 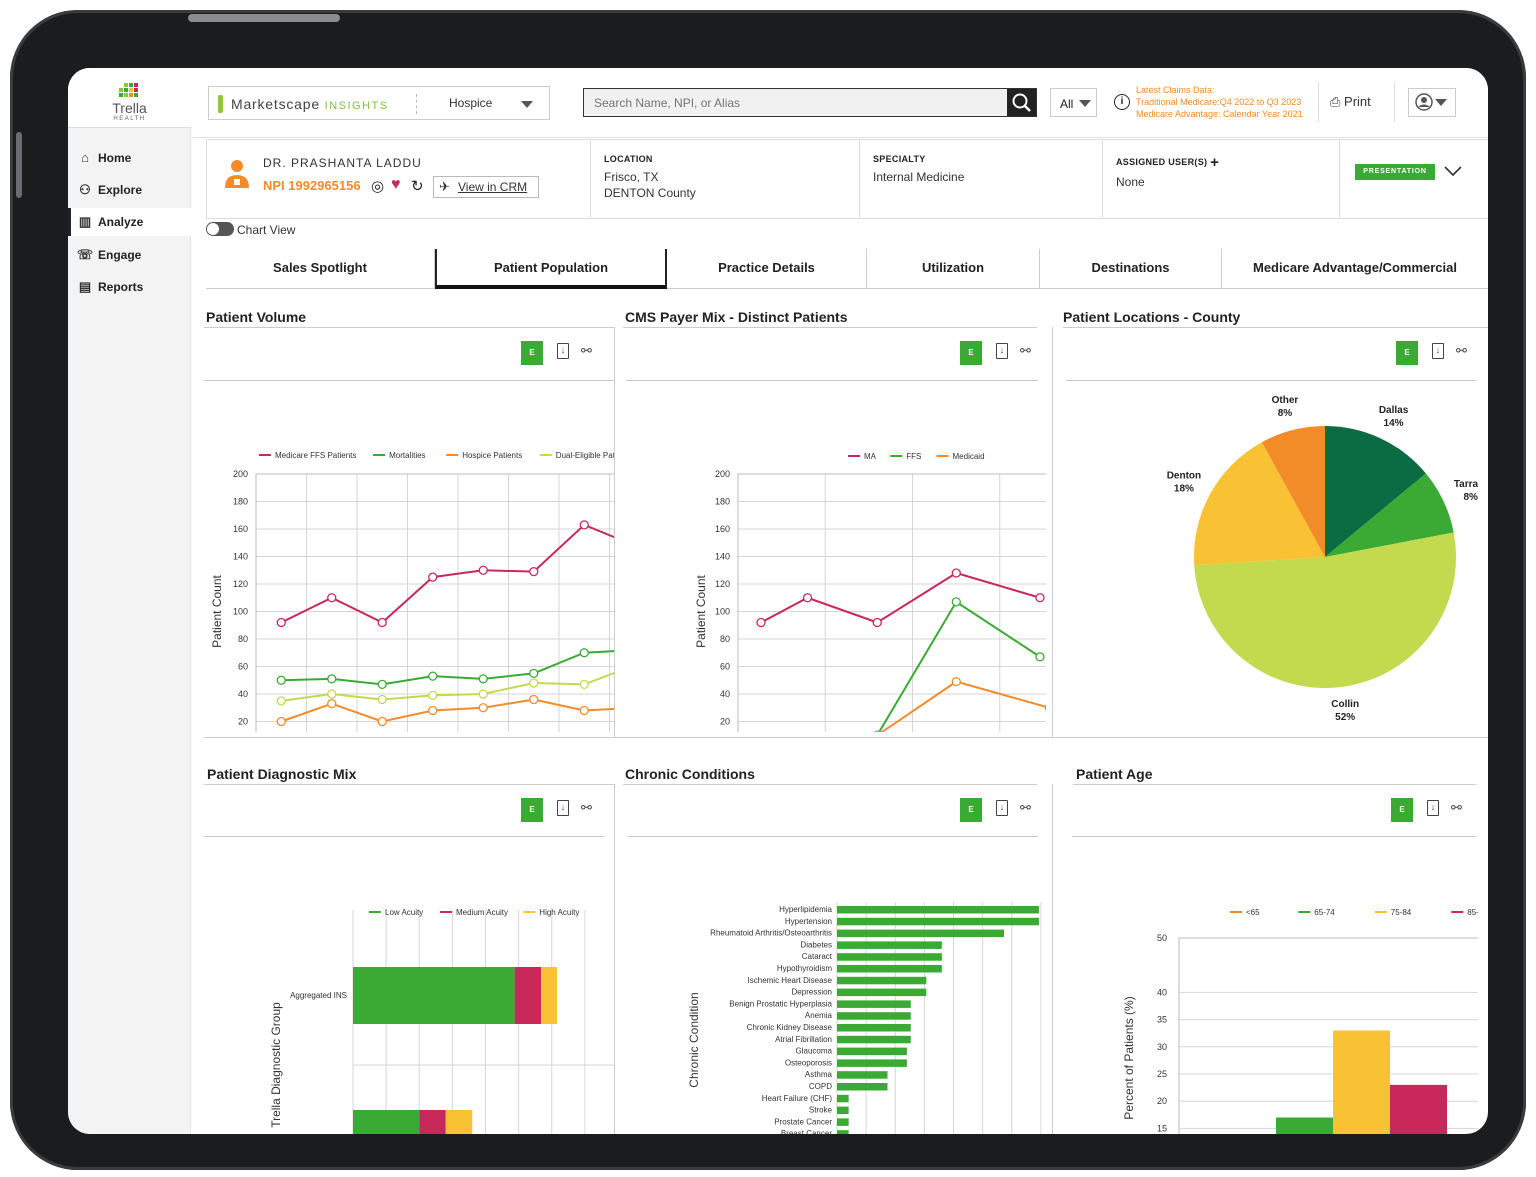 What do you see at coordinates (1073, 102) in the screenshot?
I see `search-filter-dropdown: All` at bounding box center [1073, 102].